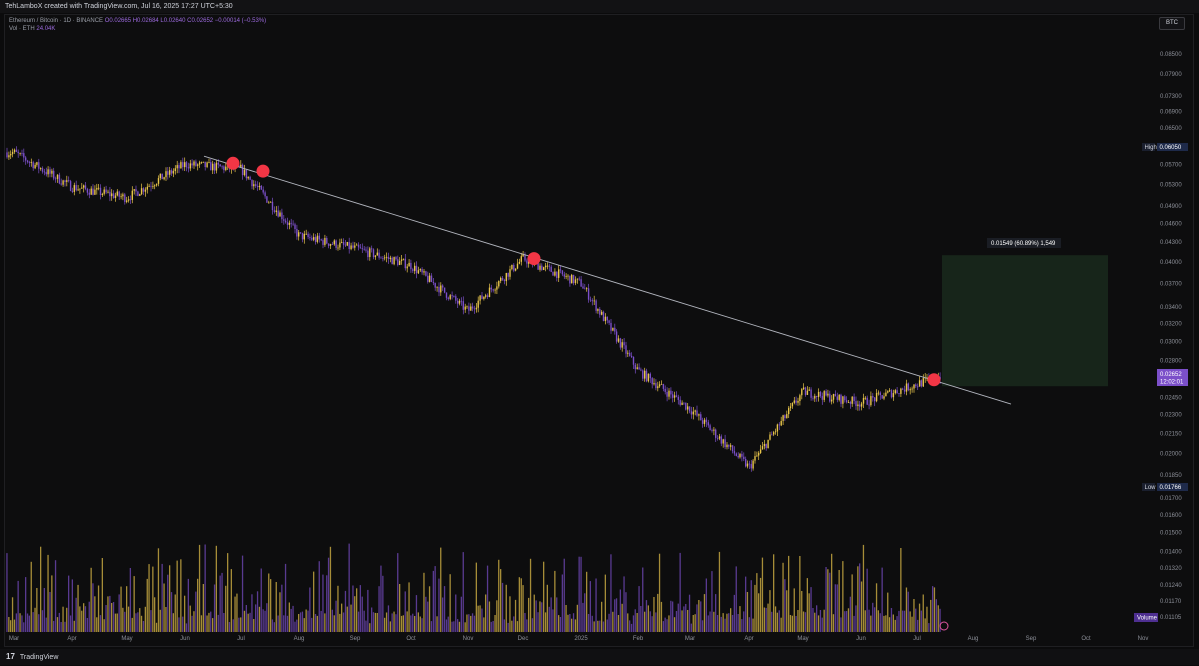 This screenshot has width=1199, height=666. Describe the element at coordinates (748, 639) in the screenshot. I see `x-tick-label: Apr` at that location.